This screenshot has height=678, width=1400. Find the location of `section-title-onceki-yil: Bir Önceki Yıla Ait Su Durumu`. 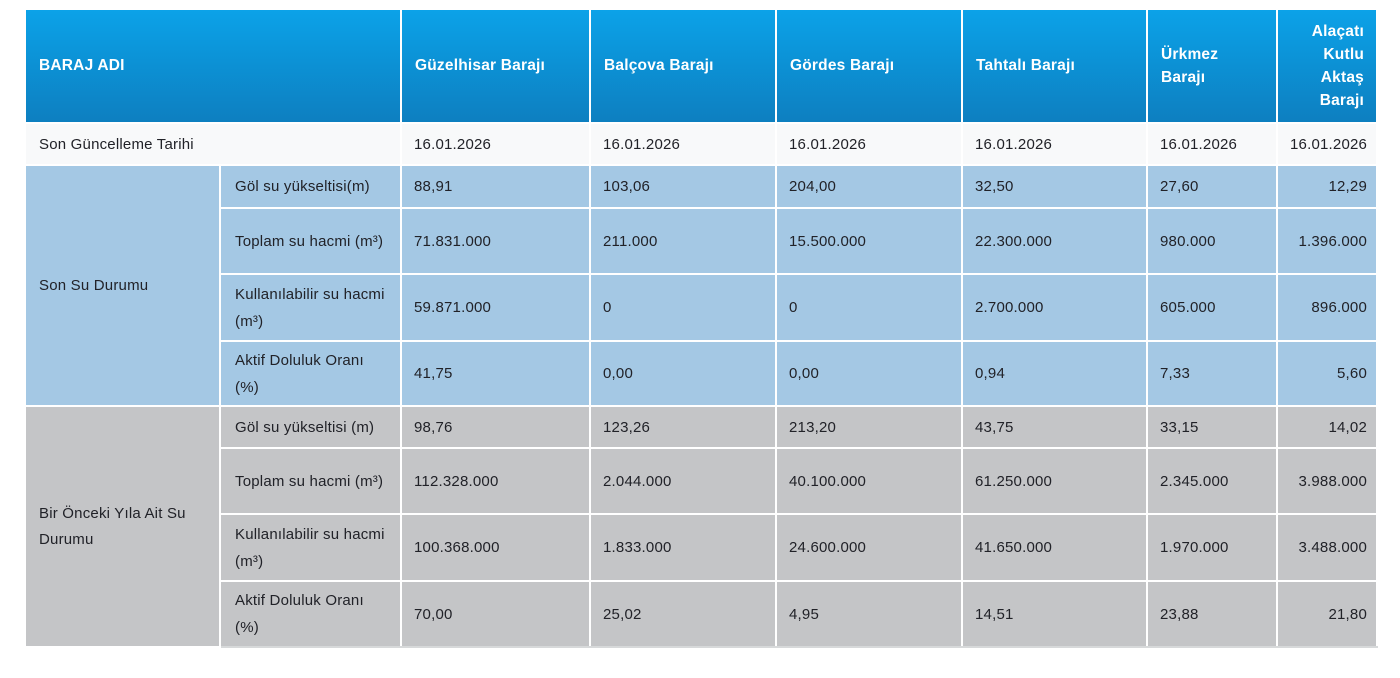

section-title-onceki-yil: Bir Önceki Yıla Ait Su Durumu is located at coordinates (122, 526).